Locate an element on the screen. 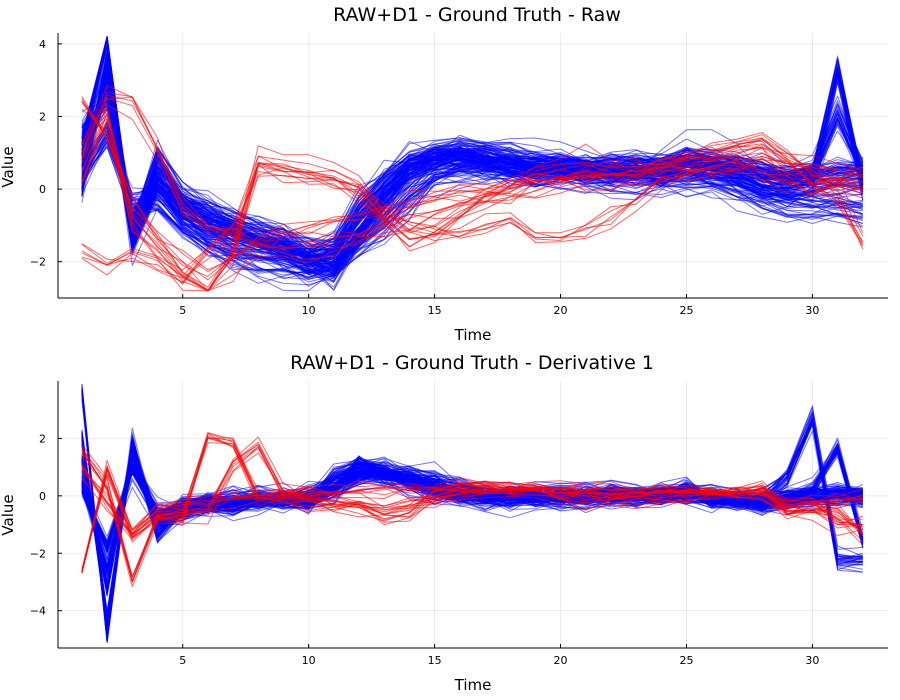 This screenshot has width=900, height=700. derivative-x-tick-label: 15 is located at coordinates (435, 660).